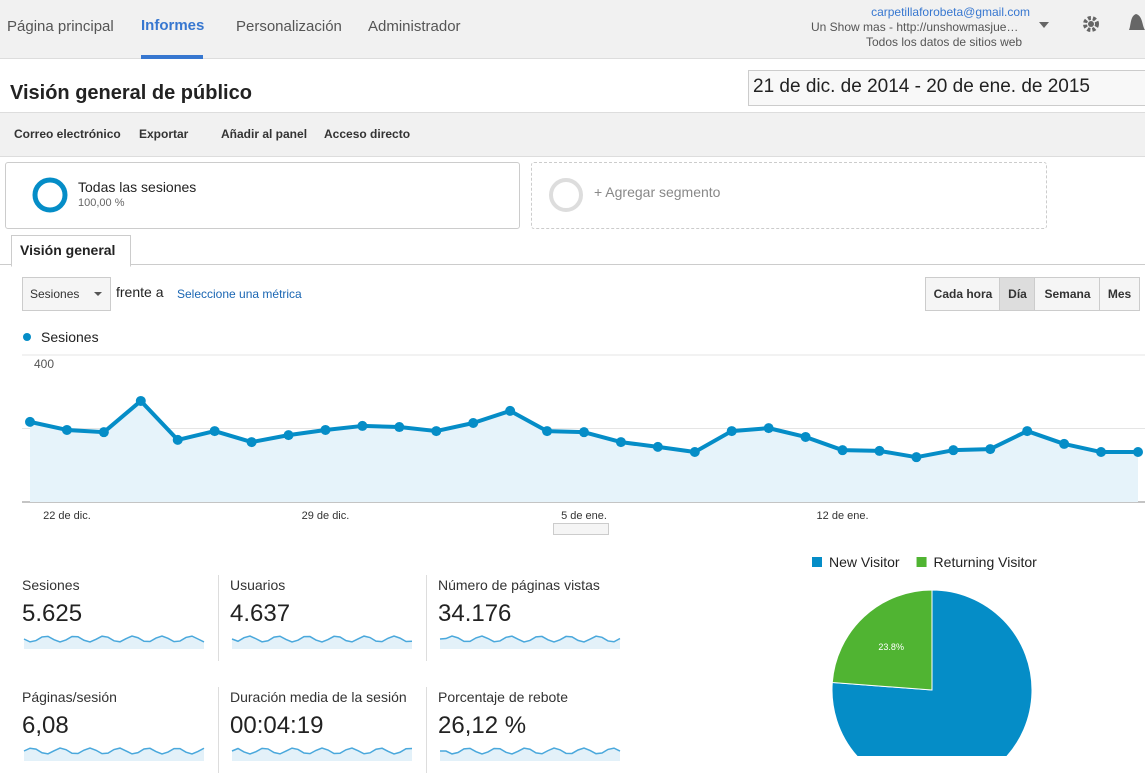 Image resolution: width=1145 pixels, height=773 pixels. What do you see at coordinates (260, 613) in the screenshot?
I see `metric-value: 4.637` at bounding box center [260, 613].